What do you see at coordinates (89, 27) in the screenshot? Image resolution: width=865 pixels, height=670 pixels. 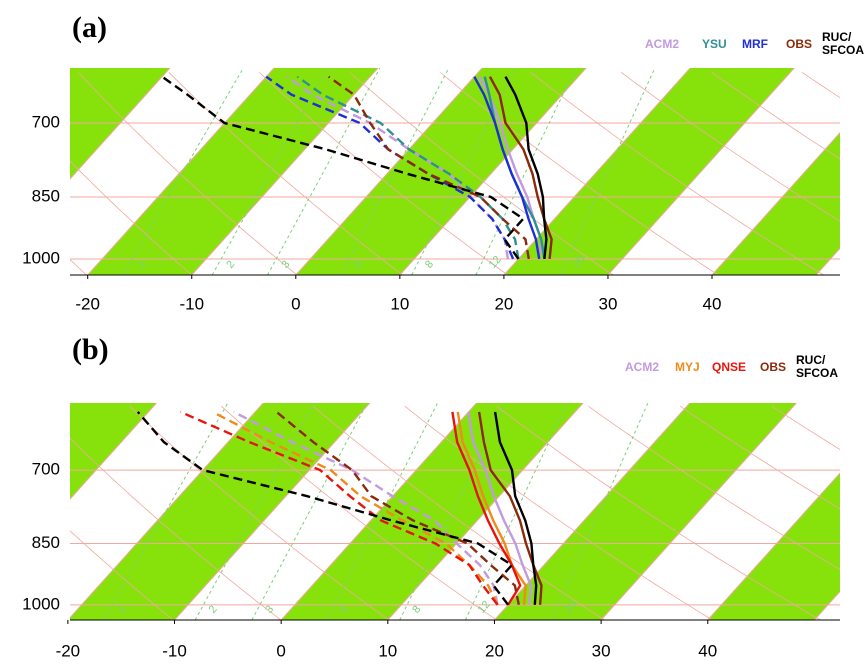 I see `panel-label: (a)` at bounding box center [89, 27].